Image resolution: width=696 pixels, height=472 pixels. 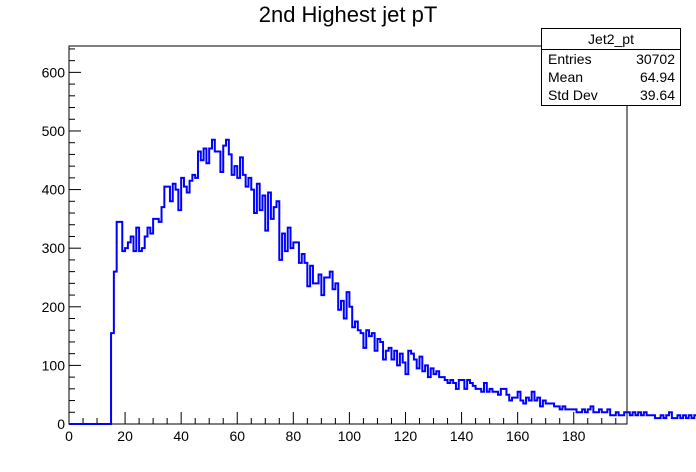 What do you see at coordinates (611, 39) in the screenshot?
I see `stats-box-name: Jet2_pt` at bounding box center [611, 39].